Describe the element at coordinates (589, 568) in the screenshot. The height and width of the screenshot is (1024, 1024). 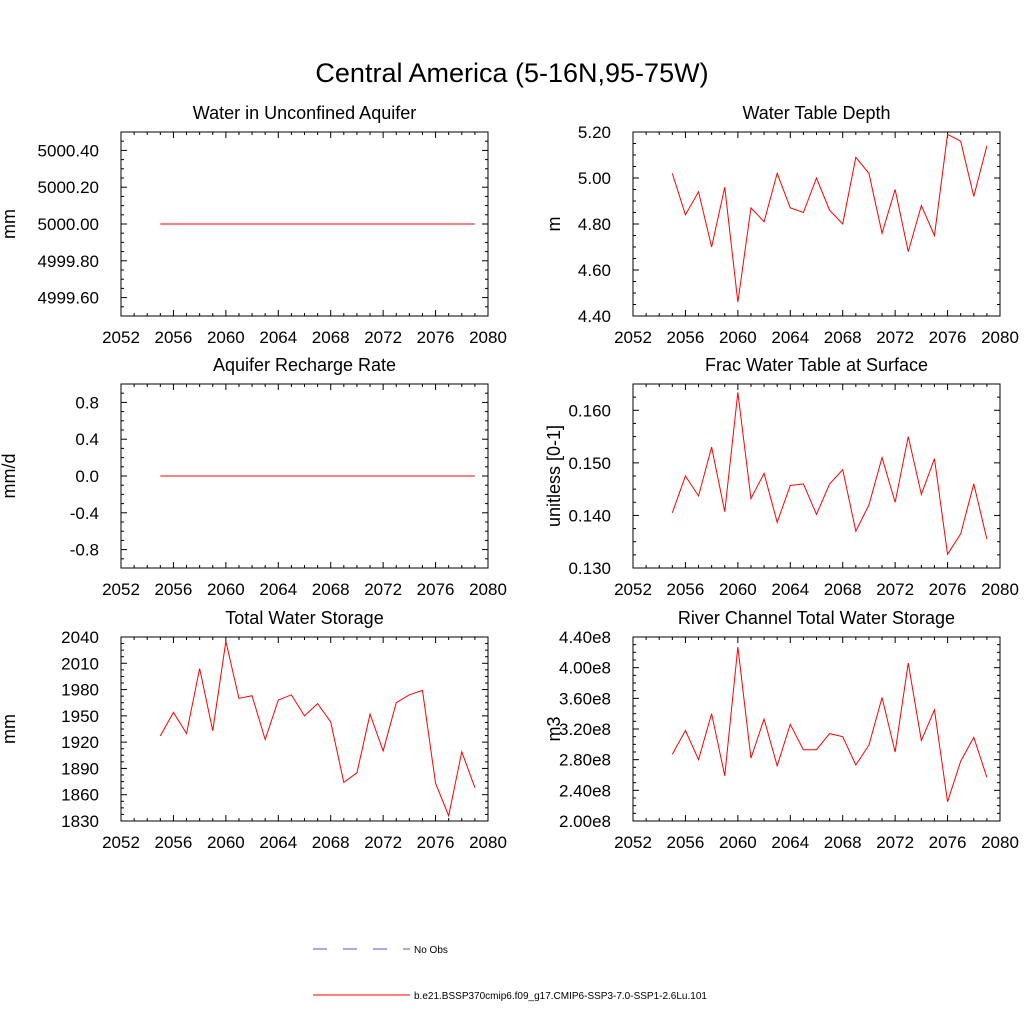
I see `y-tick-label: 0.130` at that location.